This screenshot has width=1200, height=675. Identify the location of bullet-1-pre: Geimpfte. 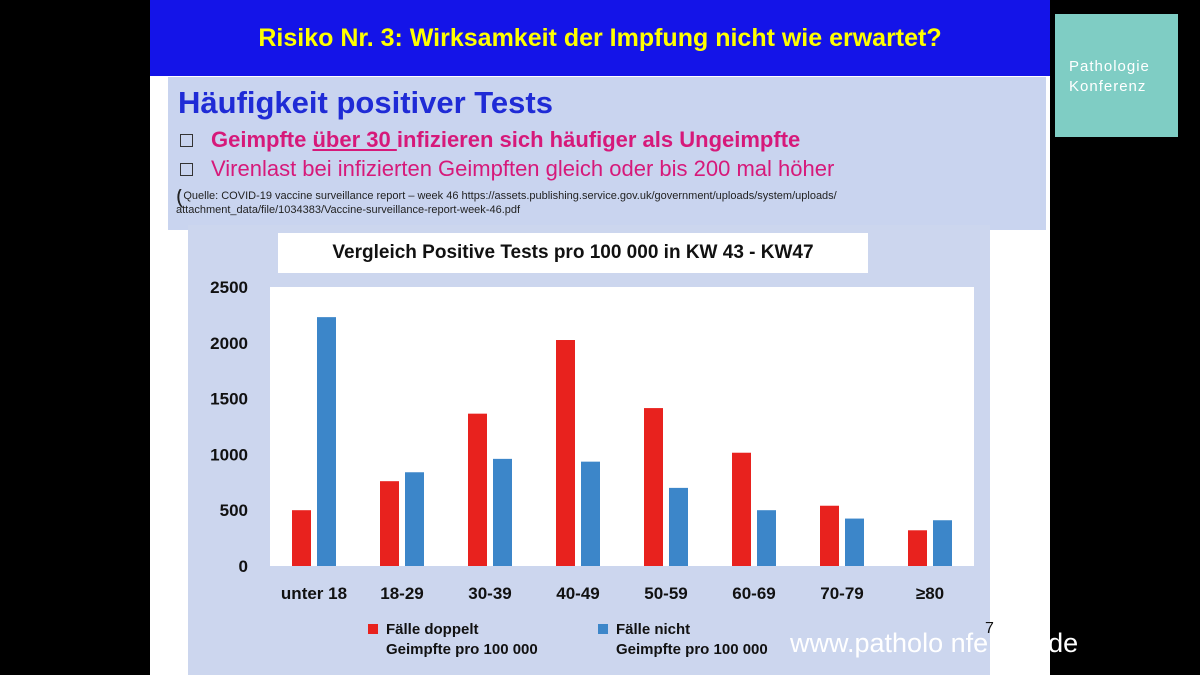
(262, 139).